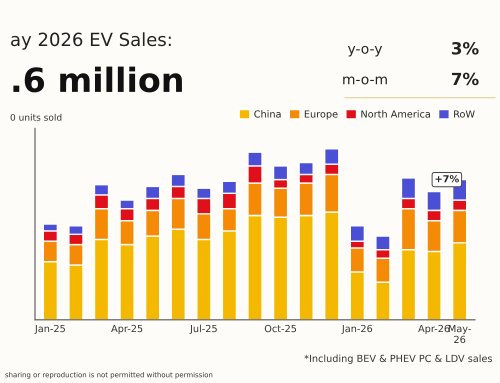 The width and height of the screenshot is (500, 383). What do you see at coordinates (49, 329) in the screenshot?
I see `x-tick-label: Jan-25` at bounding box center [49, 329].